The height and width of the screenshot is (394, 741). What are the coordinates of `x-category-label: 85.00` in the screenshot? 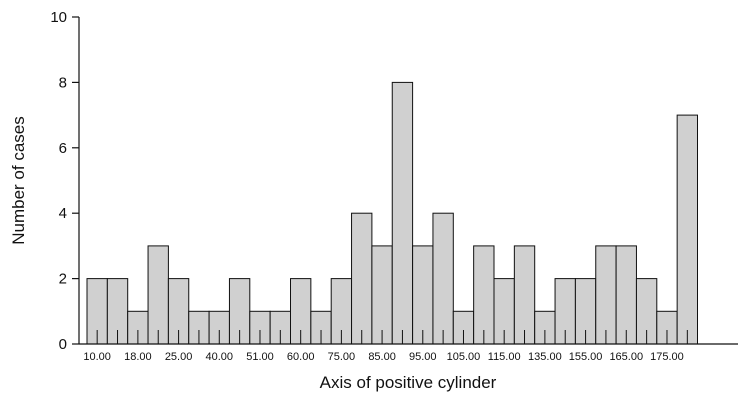 It's located at (382, 357).